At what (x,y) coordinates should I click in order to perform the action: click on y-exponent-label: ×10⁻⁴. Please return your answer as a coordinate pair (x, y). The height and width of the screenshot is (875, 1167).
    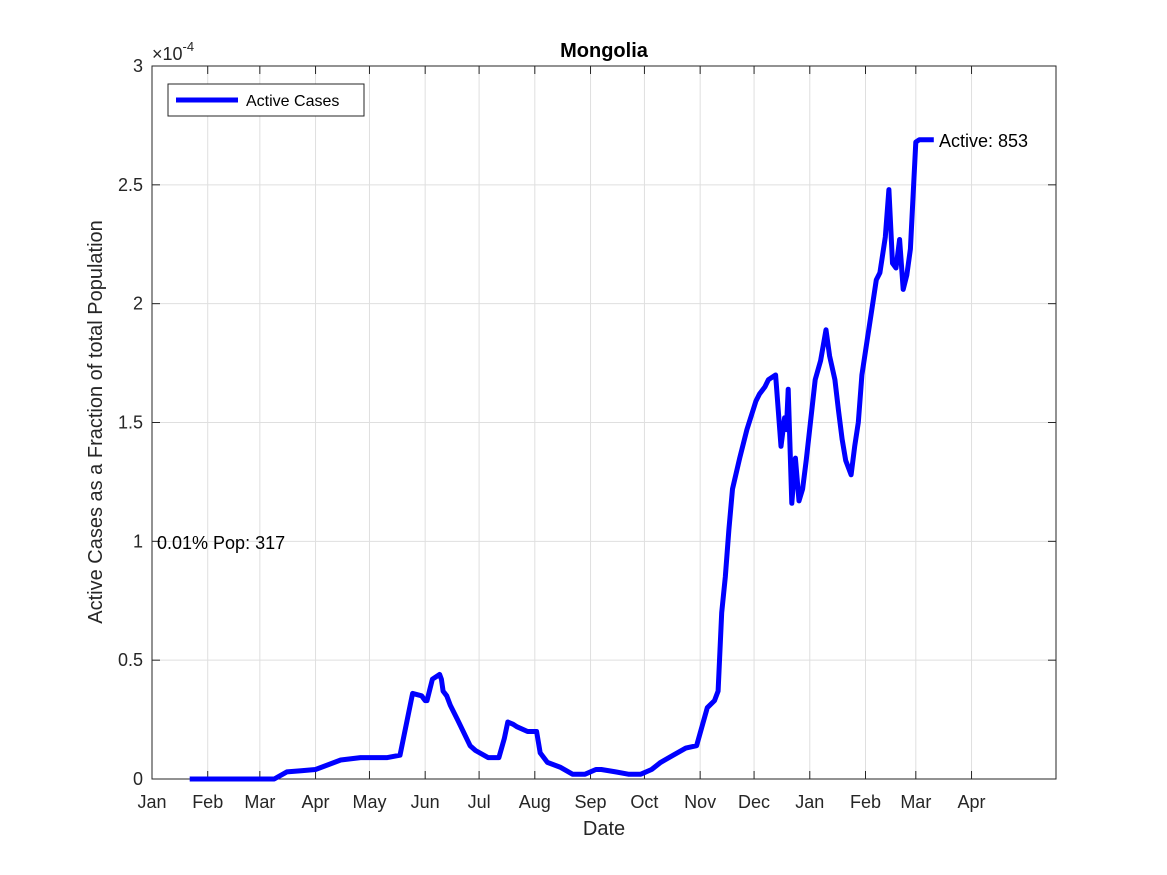
    Looking at the image, I should click on (173, 51).